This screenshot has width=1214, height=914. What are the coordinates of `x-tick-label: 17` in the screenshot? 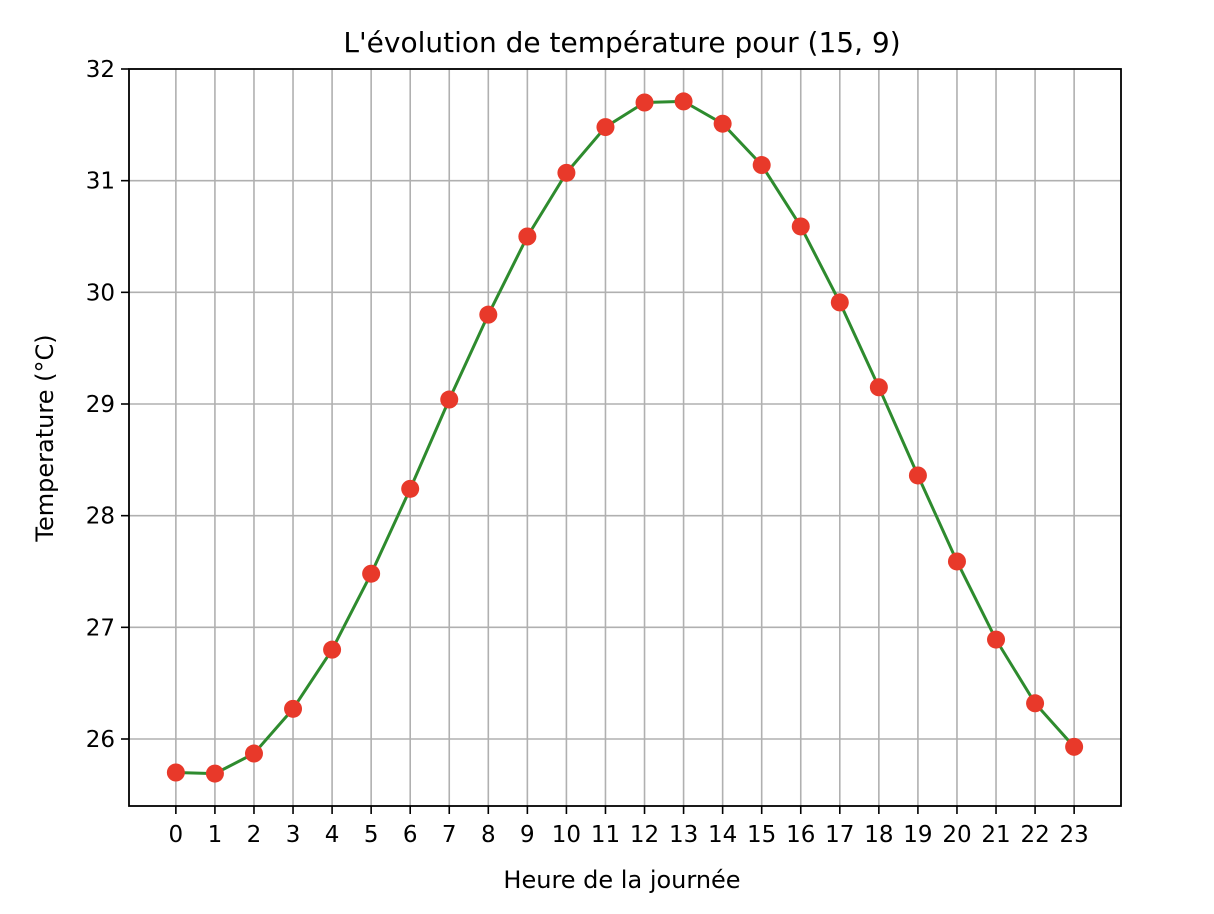 It's located at (839, 835).